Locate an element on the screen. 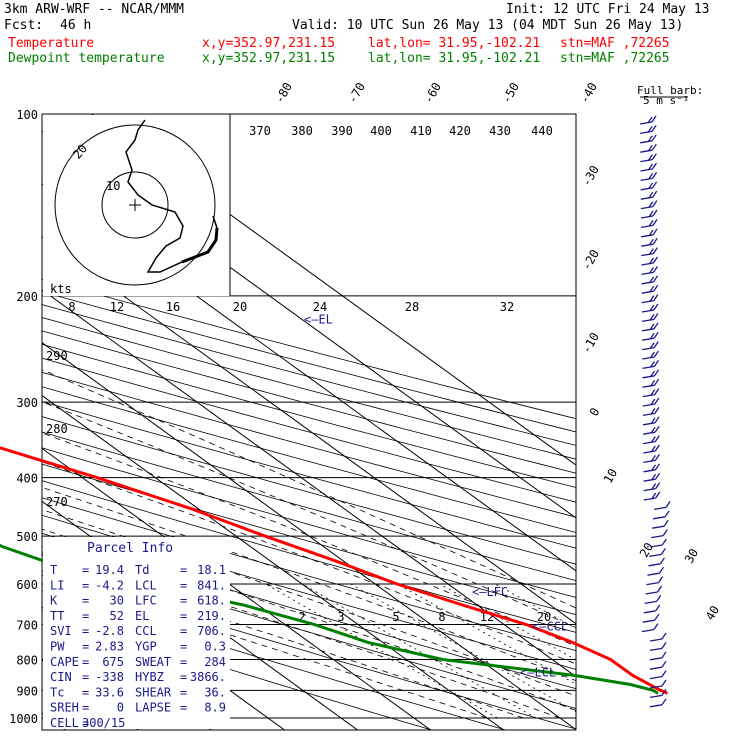 The height and width of the screenshot is (740, 740). isotherm-label: -50 is located at coordinates (510, 93).